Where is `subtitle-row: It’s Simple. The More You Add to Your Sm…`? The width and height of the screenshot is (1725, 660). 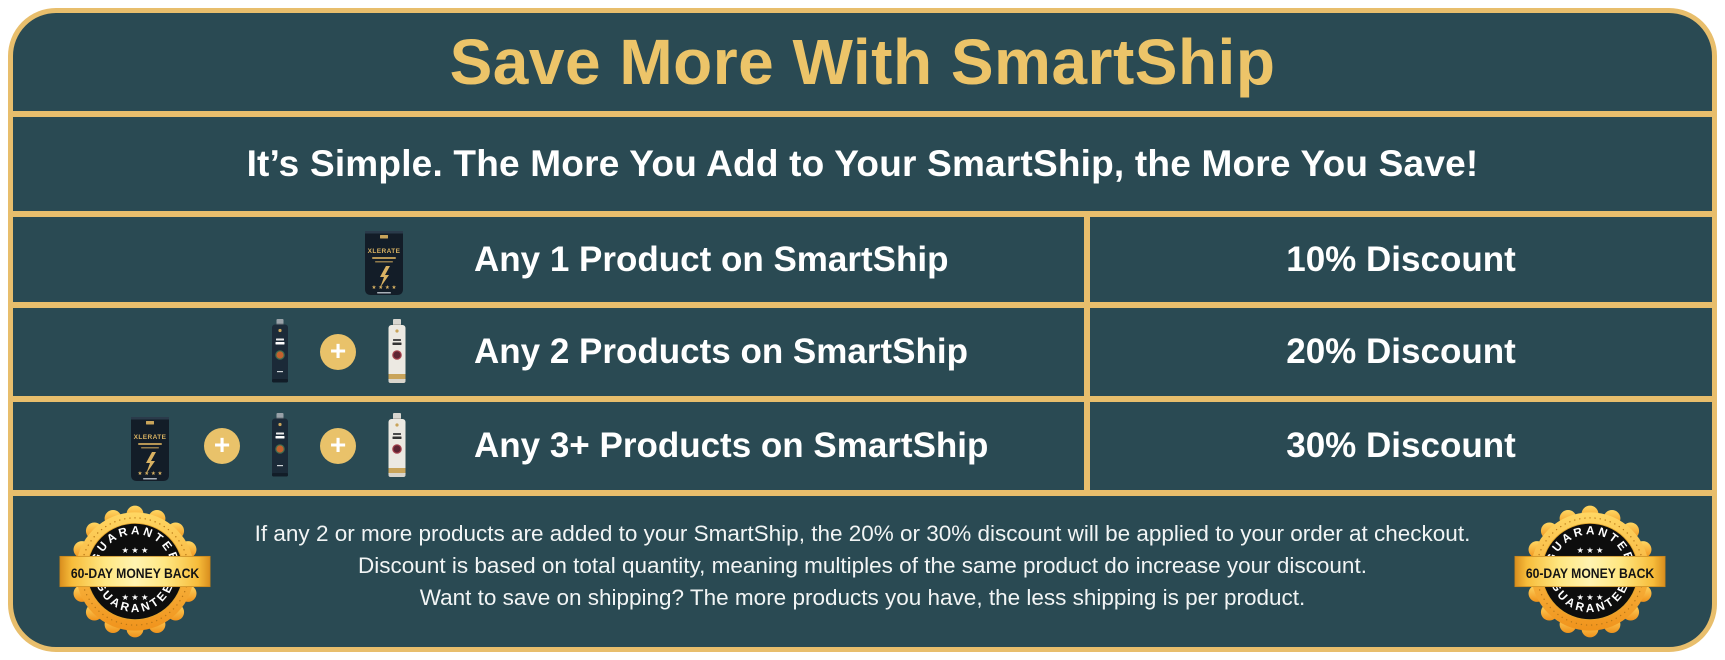 subtitle-row: It’s Simple. The More You Add to Your Sm… is located at coordinates (862, 161).